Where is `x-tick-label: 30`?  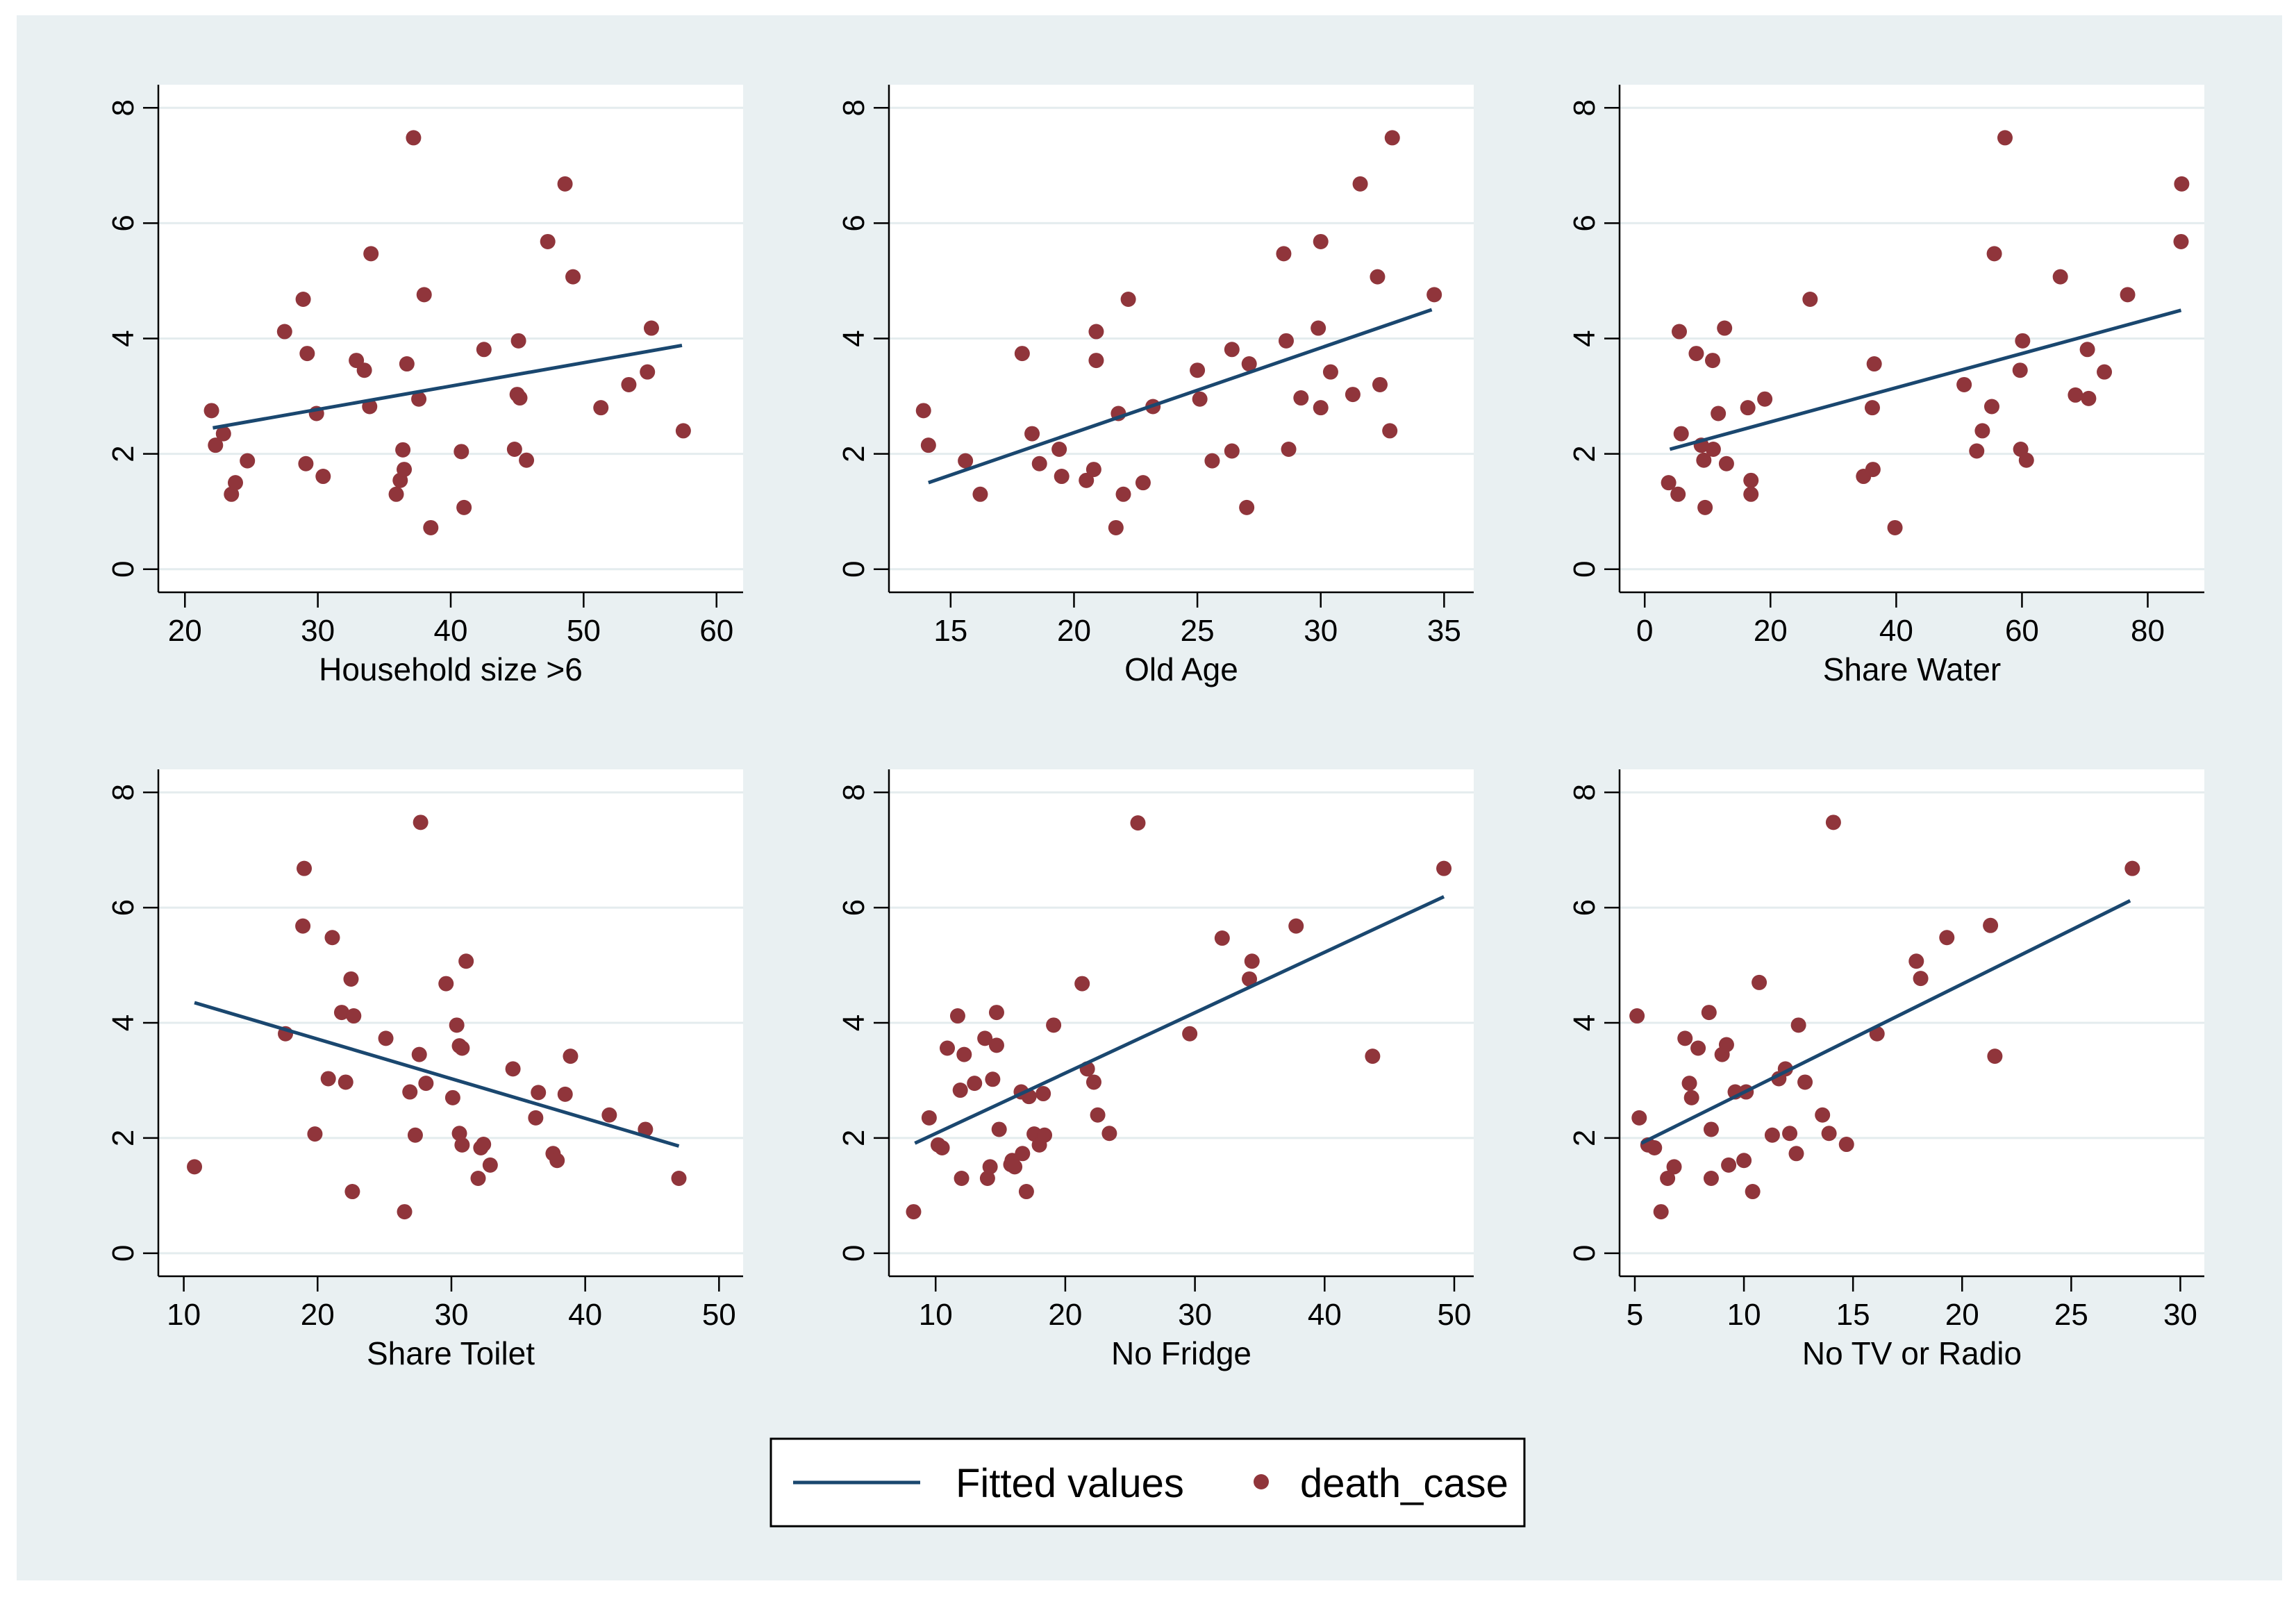 x-tick-label: 30 is located at coordinates (1195, 1315).